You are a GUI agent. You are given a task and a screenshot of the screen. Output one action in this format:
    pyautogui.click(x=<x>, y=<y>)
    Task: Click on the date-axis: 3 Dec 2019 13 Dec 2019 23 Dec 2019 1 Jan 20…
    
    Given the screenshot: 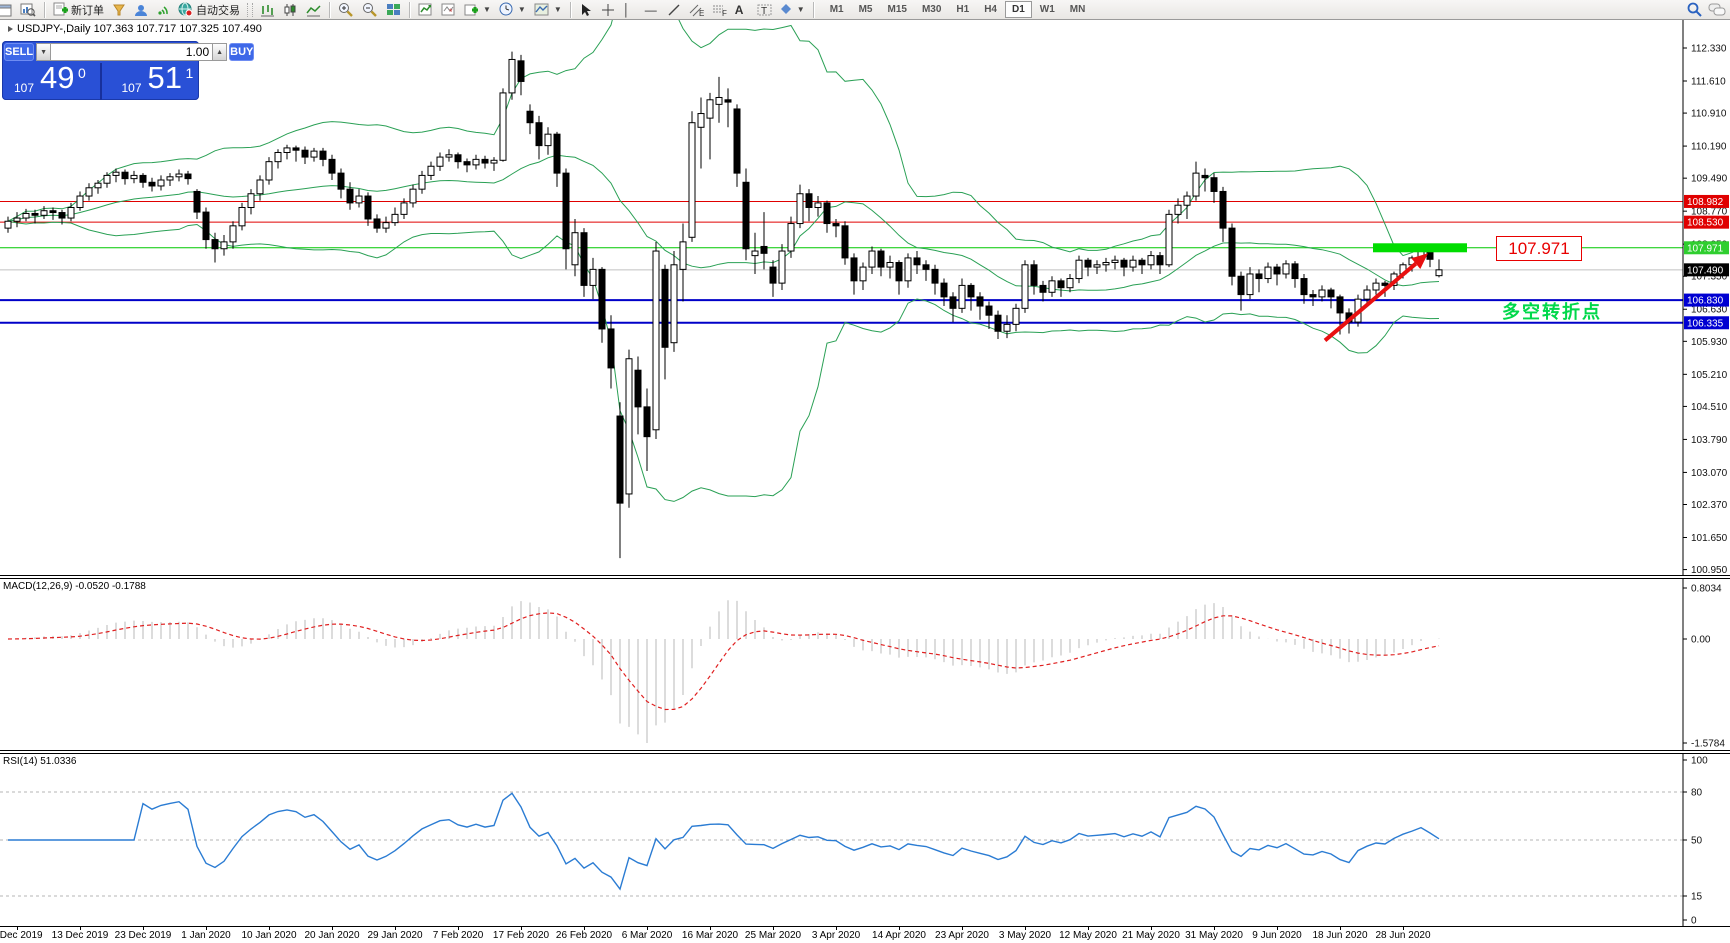 What is the action you would take?
    pyautogui.click(x=865, y=935)
    